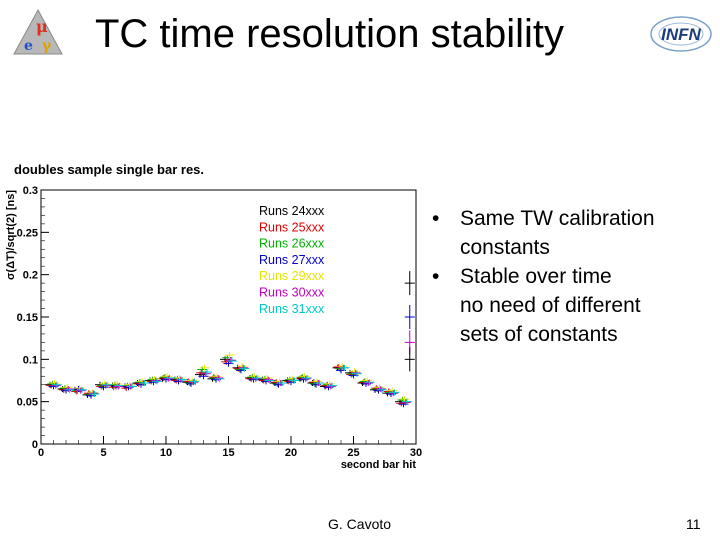 Image resolution: width=720 pixels, height=540 pixels. Describe the element at coordinates (536, 276) in the screenshot. I see `bullet-line: Stable over time` at that location.